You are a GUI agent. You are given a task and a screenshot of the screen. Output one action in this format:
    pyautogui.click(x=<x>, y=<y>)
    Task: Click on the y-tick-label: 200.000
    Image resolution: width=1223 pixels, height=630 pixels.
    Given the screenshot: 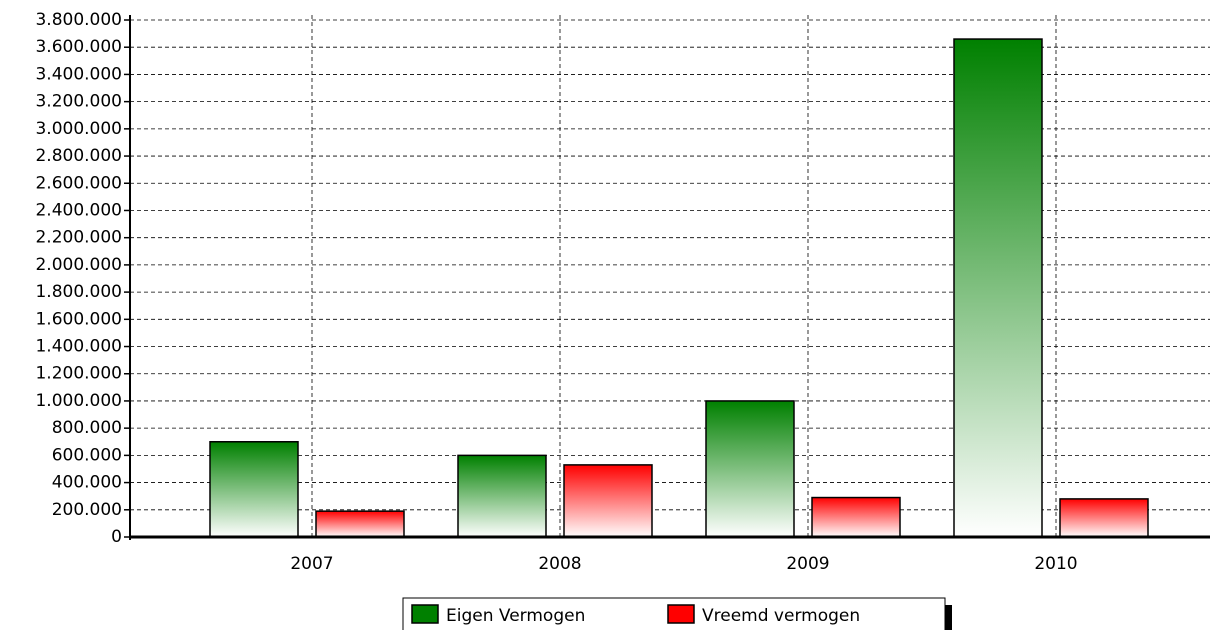 What is the action you would take?
    pyautogui.click(x=87, y=510)
    